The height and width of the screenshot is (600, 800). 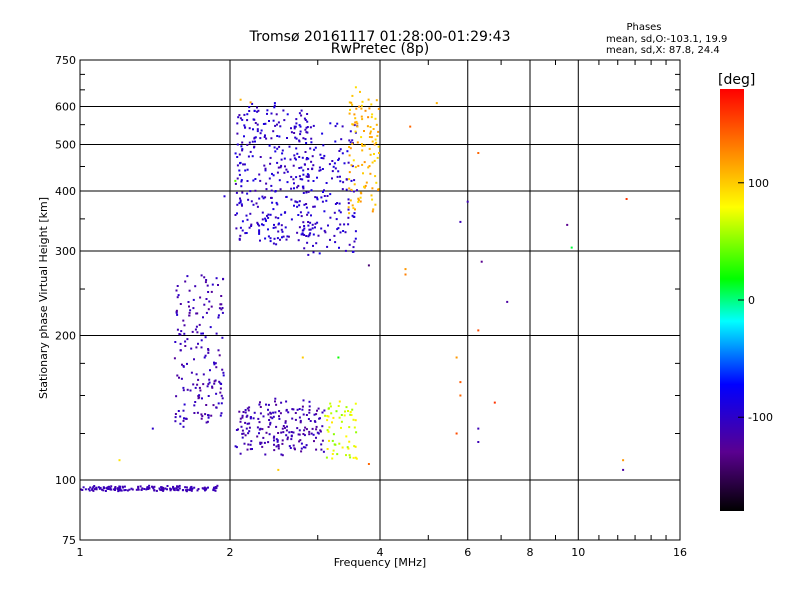 I want to click on y-tick-label: 600, so click(x=65, y=107).